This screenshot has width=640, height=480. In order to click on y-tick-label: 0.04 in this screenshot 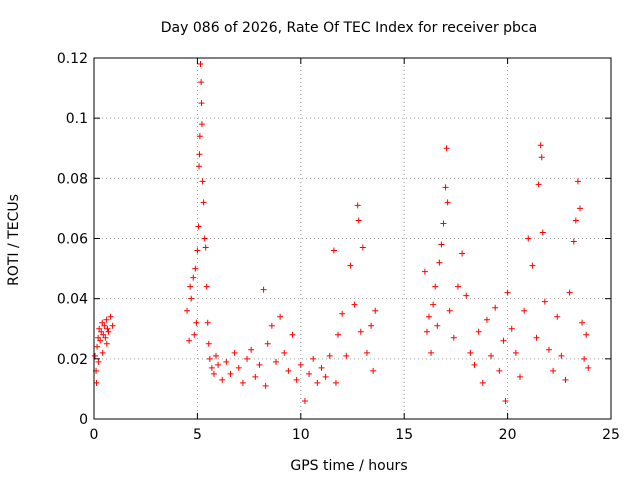, I will do `click(72, 300)`.